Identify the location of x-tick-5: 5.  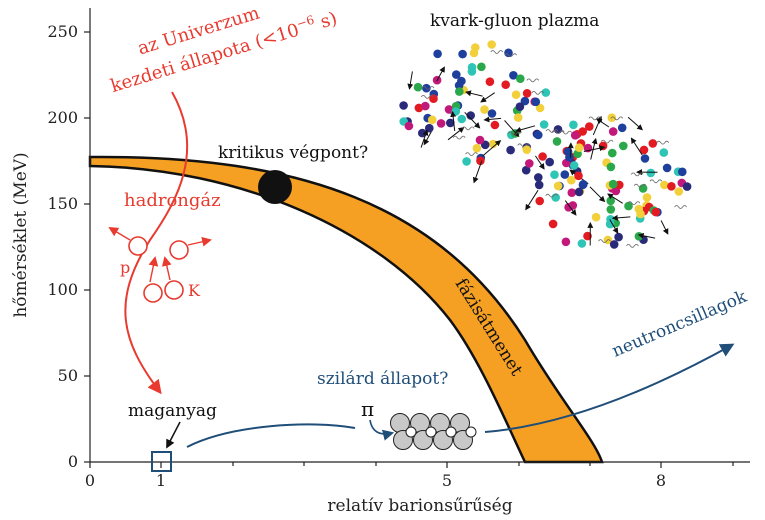
(447, 480).